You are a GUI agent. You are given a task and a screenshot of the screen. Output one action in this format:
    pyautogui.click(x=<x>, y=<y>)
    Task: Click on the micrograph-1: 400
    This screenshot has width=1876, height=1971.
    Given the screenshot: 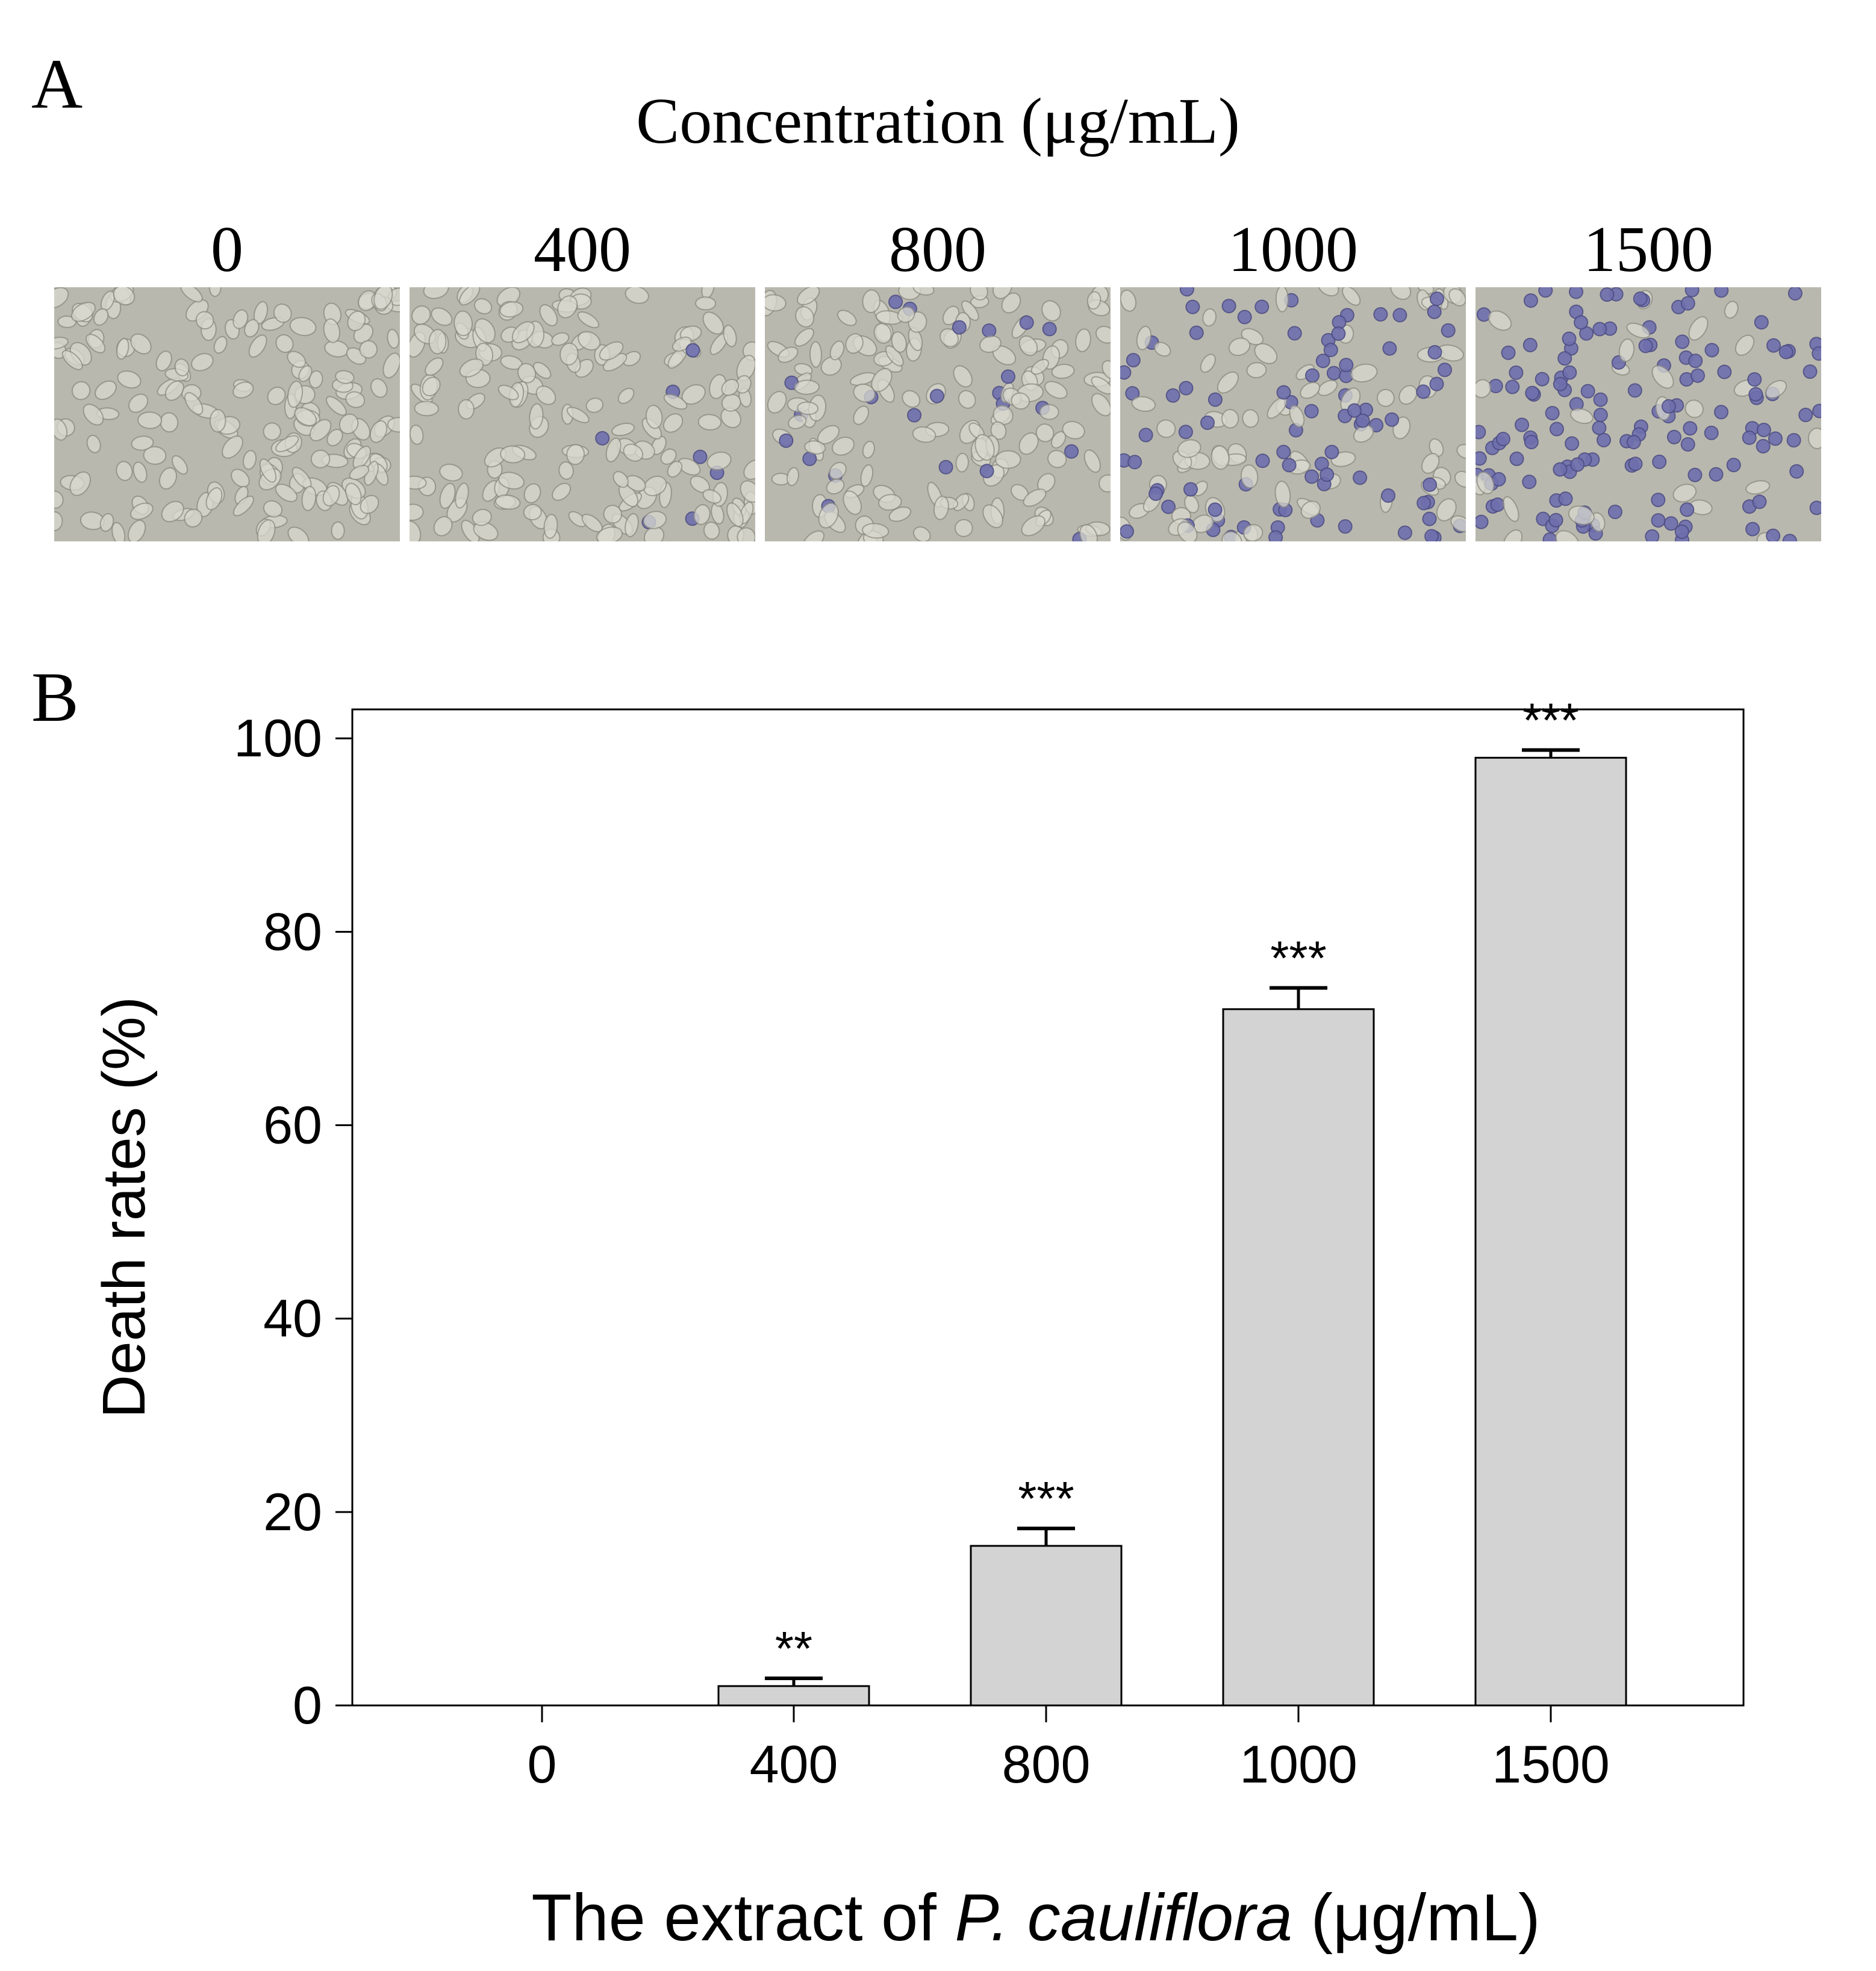 What is the action you would take?
    pyautogui.click(x=582, y=377)
    